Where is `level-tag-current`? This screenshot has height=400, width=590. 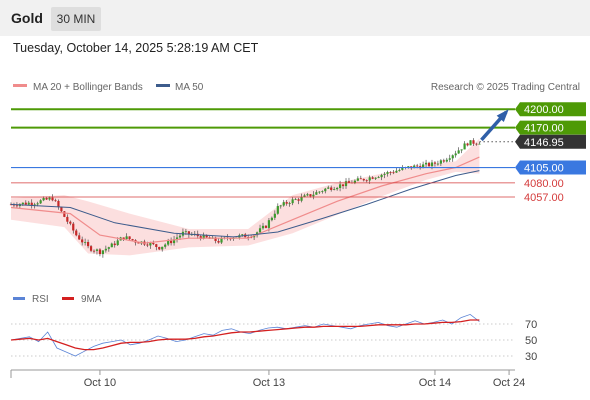 level-tag-current is located at coordinates (550, 141).